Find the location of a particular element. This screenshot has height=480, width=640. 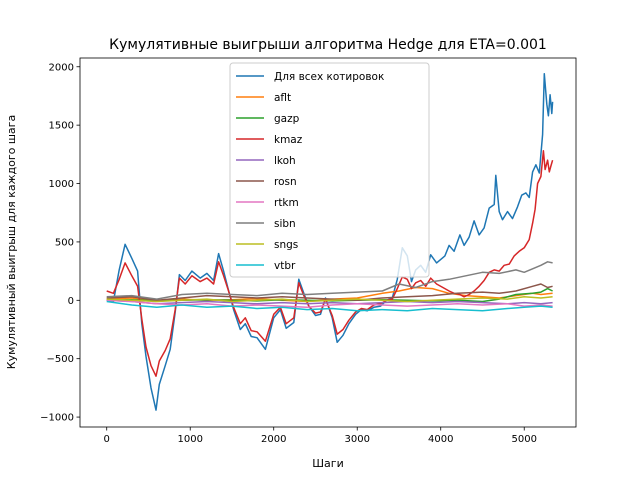

x-tick-label: 1000 is located at coordinates (189, 439).